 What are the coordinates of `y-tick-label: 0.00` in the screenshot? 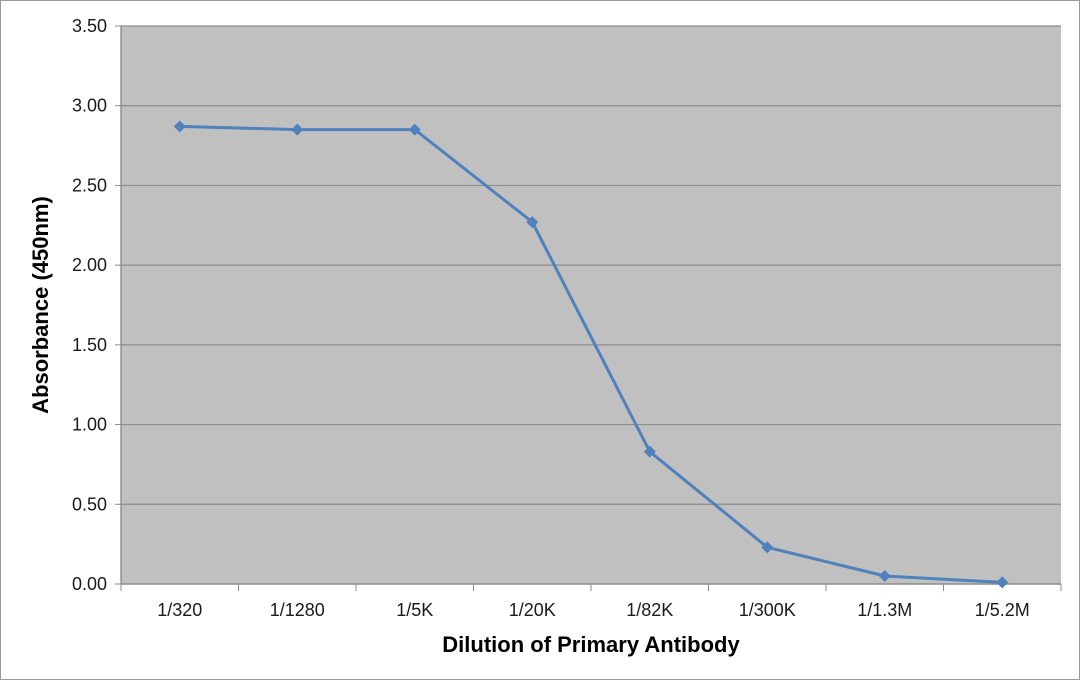 It's located at (89, 584).